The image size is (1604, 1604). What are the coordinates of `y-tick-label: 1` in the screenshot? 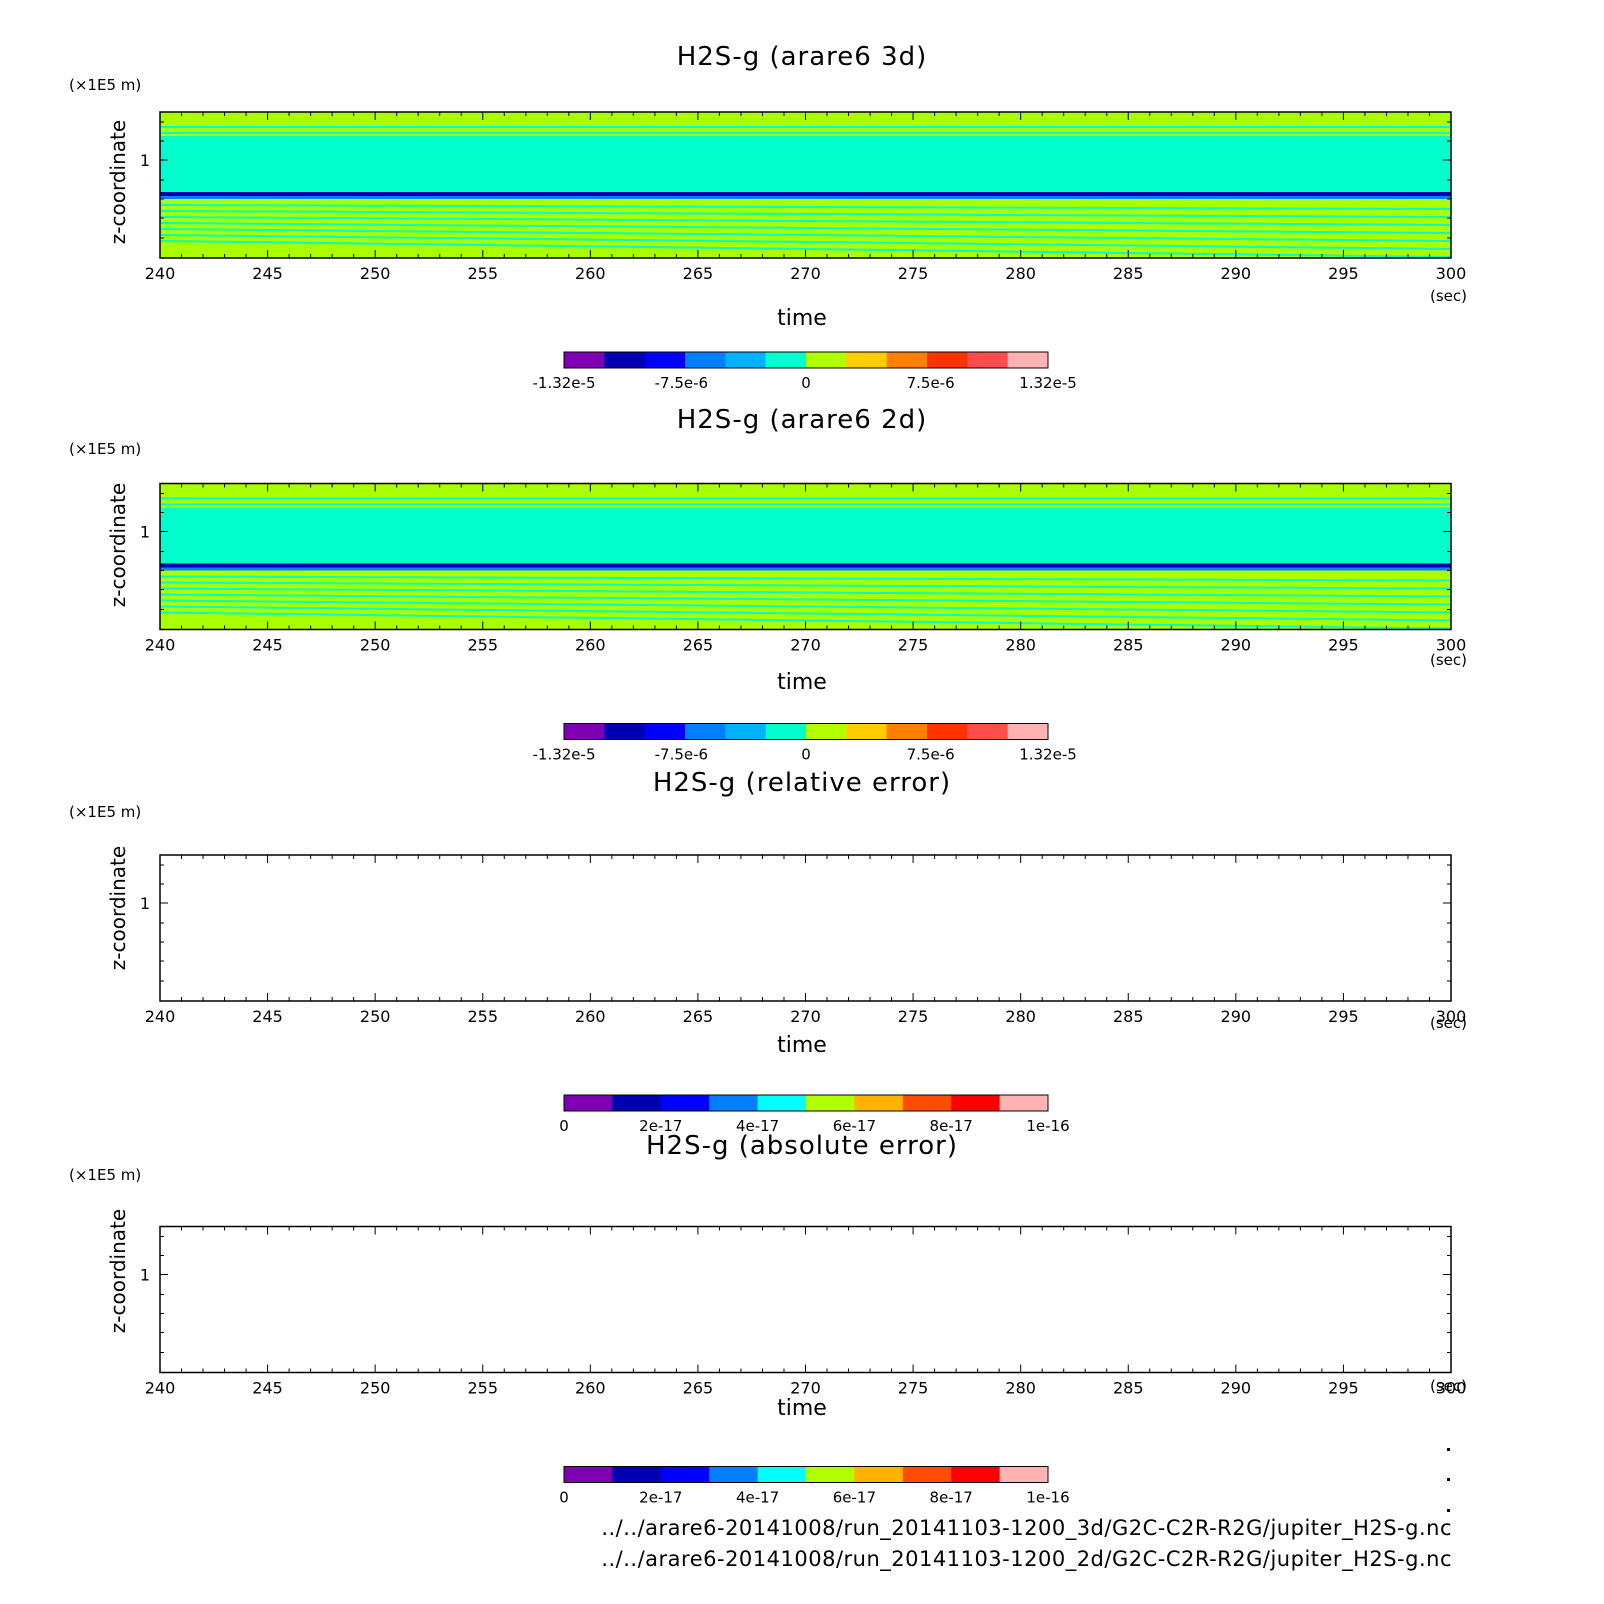 It's located at (145, 903).